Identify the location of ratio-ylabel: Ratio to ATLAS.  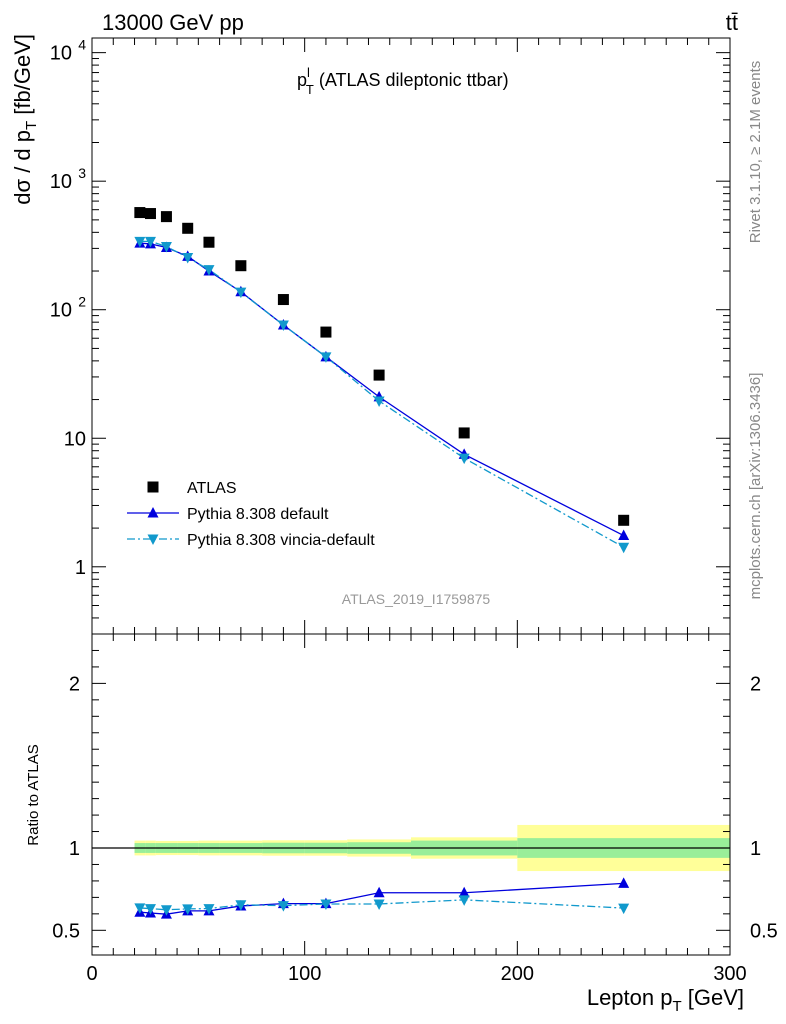
(33, 794).